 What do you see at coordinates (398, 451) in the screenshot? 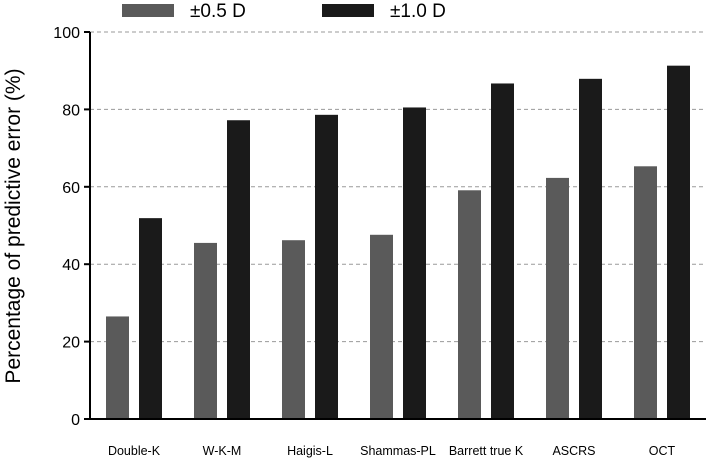
I see `x-tick-label-3: Shammas-PL` at bounding box center [398, 451].